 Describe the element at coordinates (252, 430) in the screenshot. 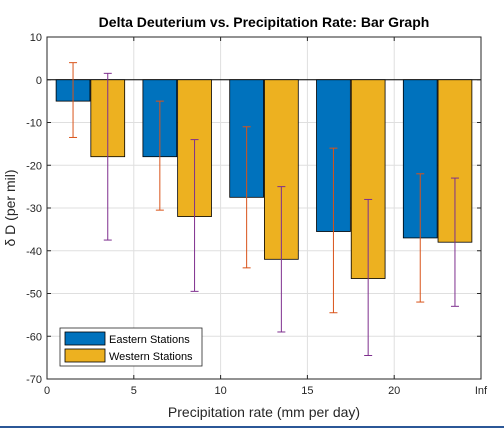

I see `window-bottom-border` at that location.